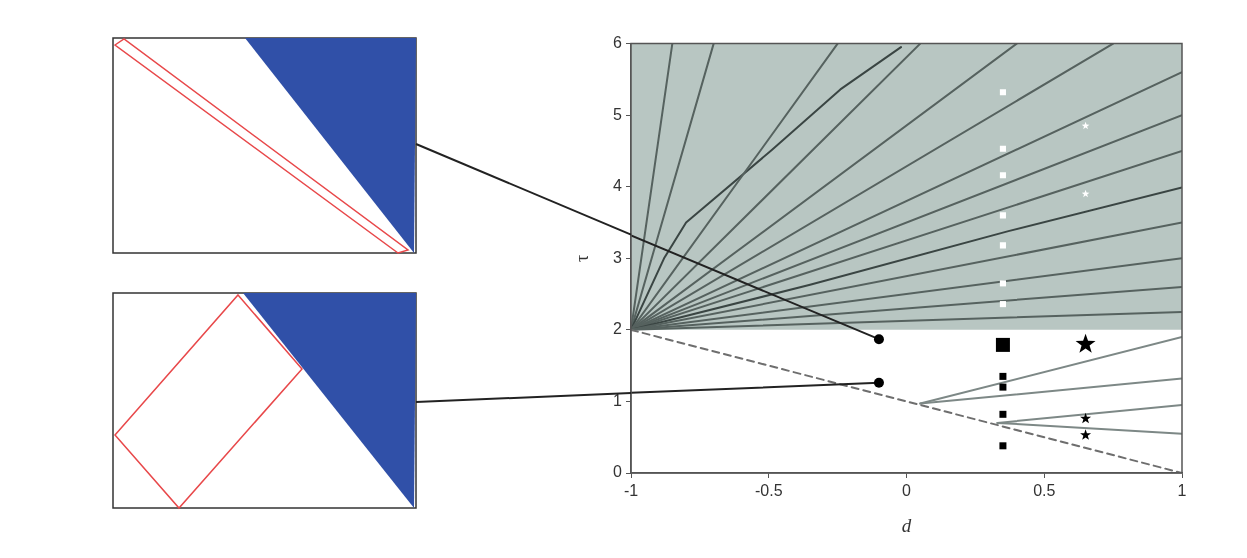  Describe the element at coordinates (618, 472) in the screenshot. I see `y-tick-label: 0` at that location.